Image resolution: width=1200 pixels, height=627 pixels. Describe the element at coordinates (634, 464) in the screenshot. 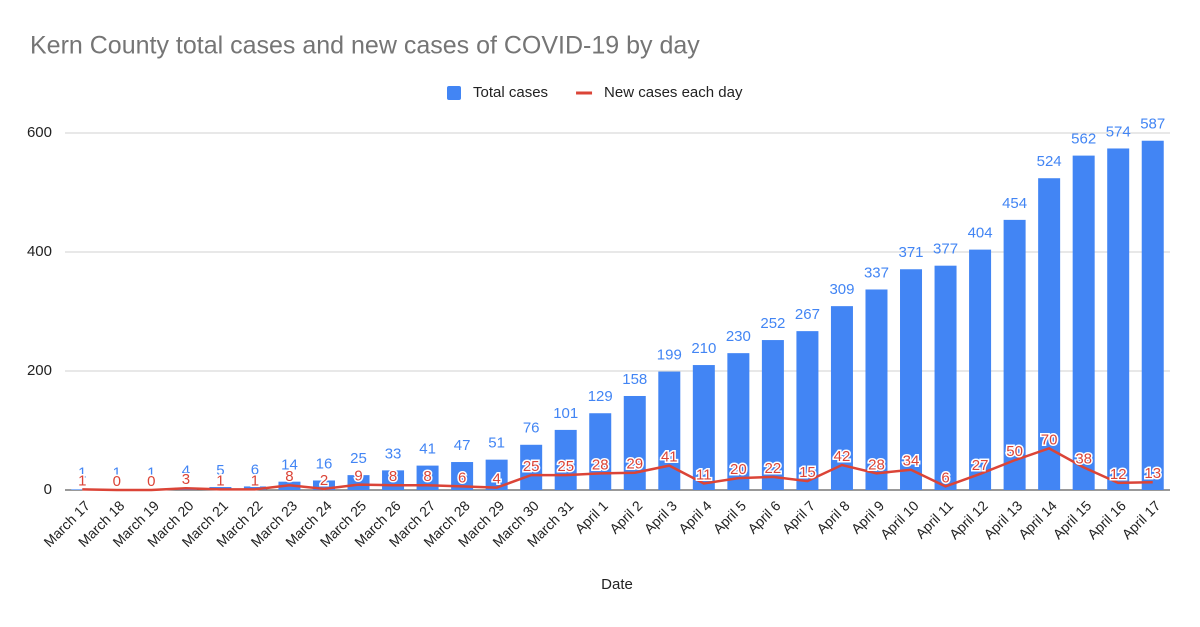

I see `line-value-label: 29` at that location.